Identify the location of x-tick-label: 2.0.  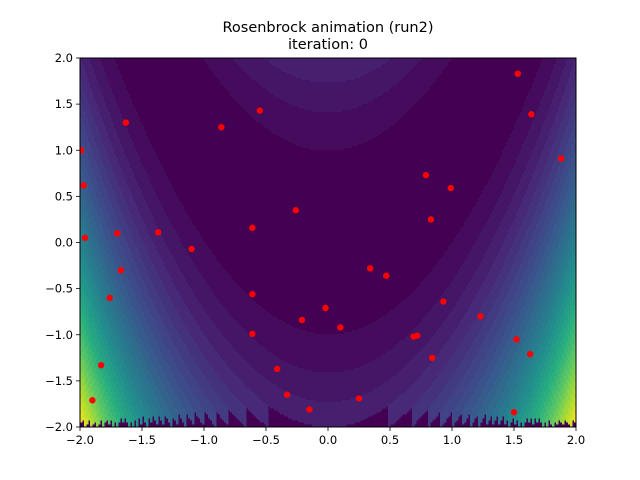
(576, 440).